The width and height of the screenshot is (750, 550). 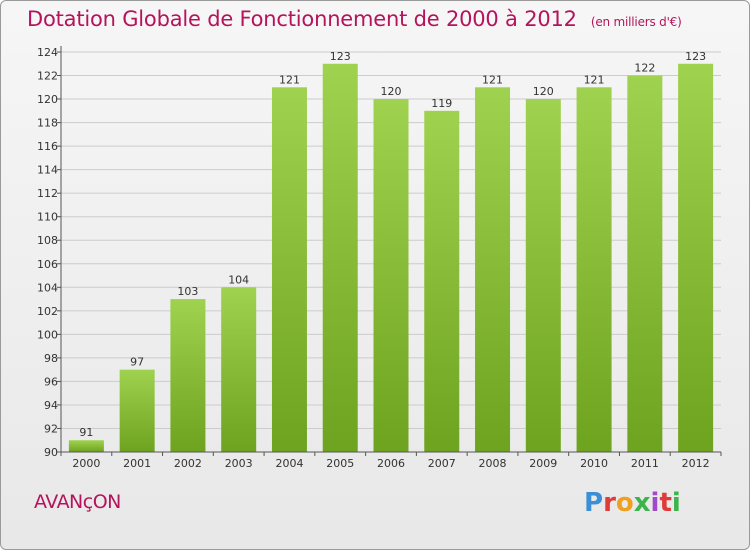 I want to click on y-tick-label: 122, so click(x=47, y=76).